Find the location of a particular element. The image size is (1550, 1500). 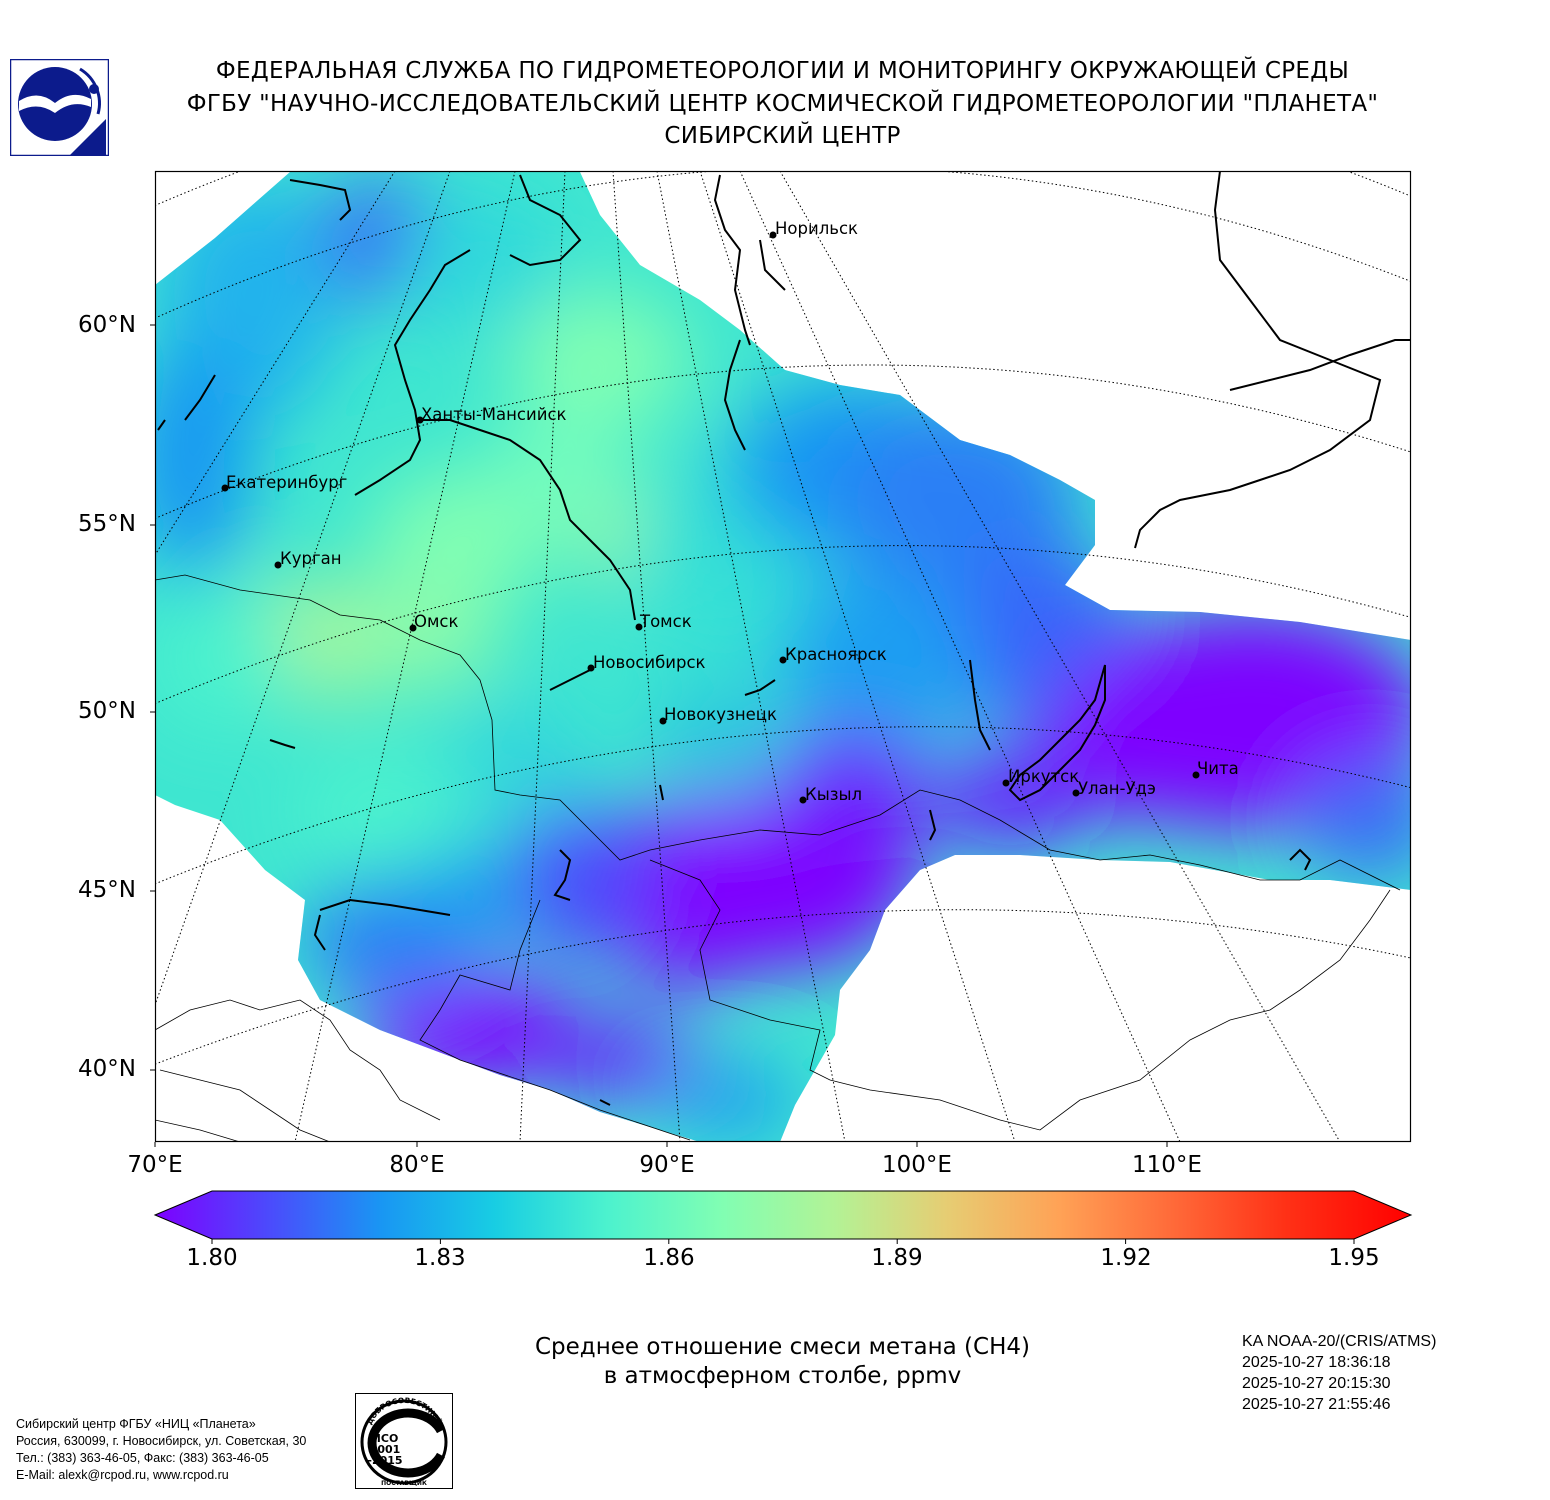

city-ekaterinburg: Екатеринбург is located at coordinates (284, 482).